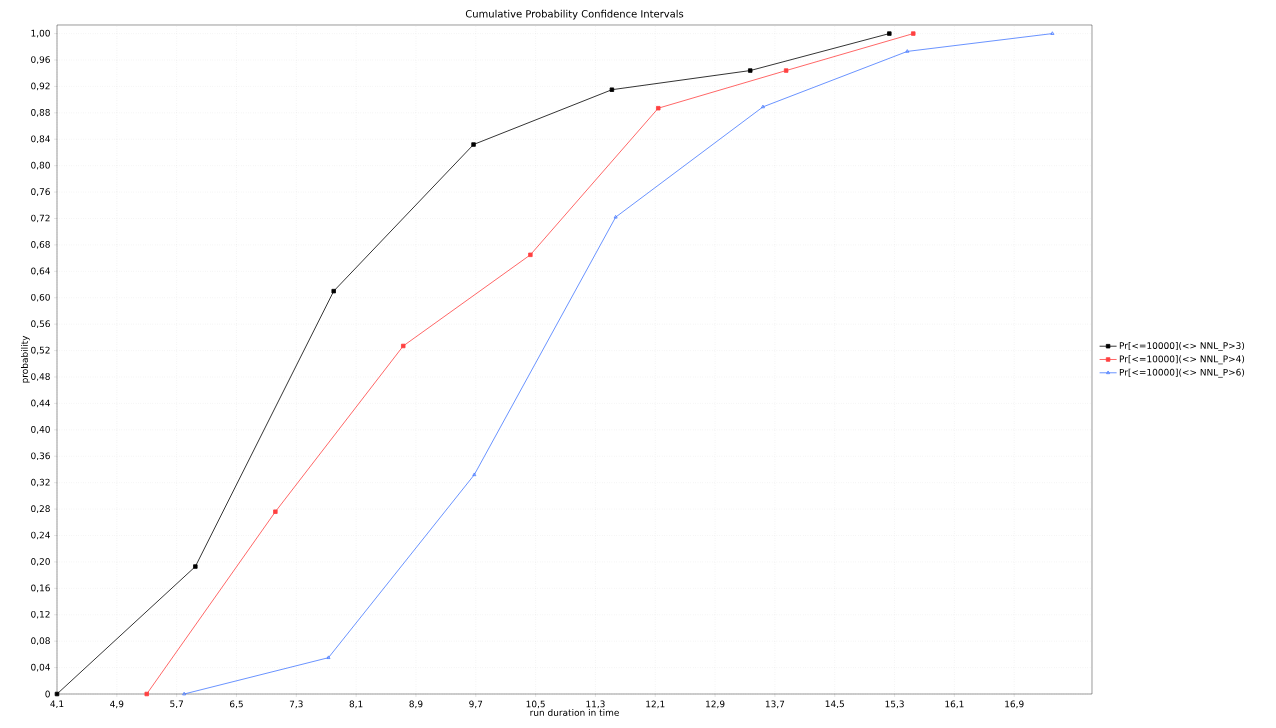 This screenshot has width=1276, height=728. What do you see at coordinates (40, 456) in the screenshot?
I see `y-tick-label: 0,36` at bounding box center [40, 456].